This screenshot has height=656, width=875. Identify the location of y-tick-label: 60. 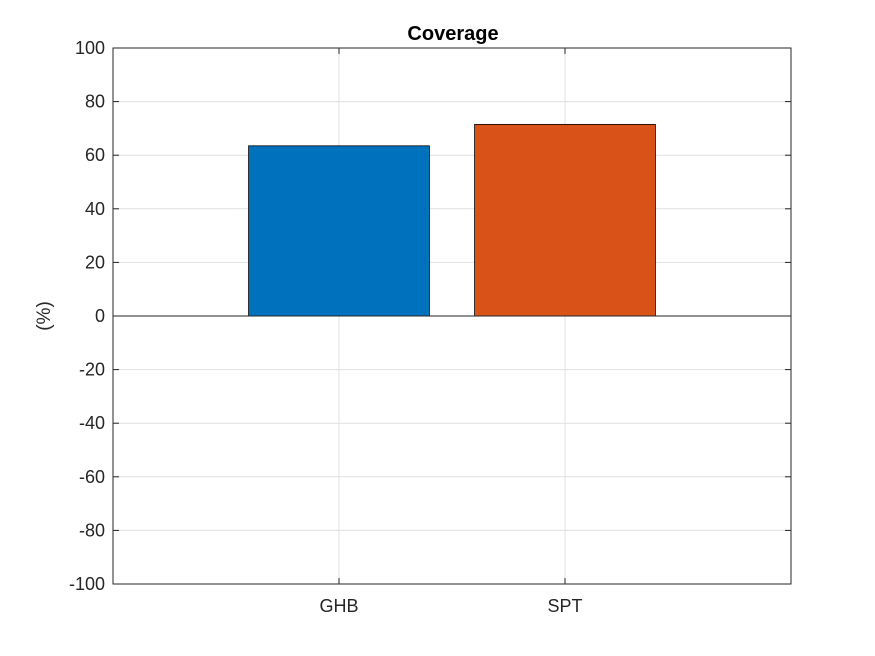
(95, 155).